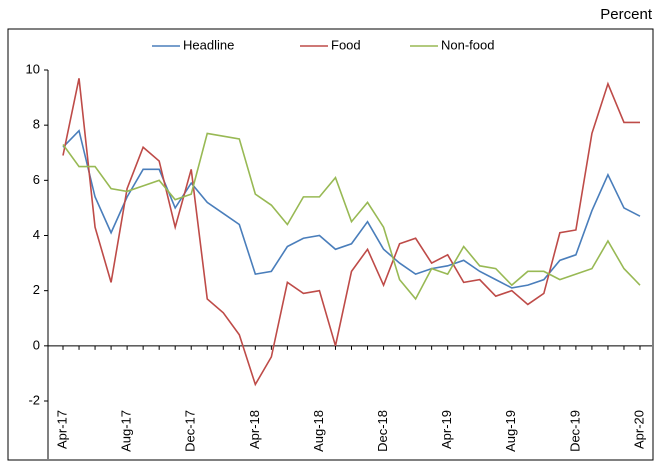  I want to click on y-tick-label: 8, so click(36, 124).